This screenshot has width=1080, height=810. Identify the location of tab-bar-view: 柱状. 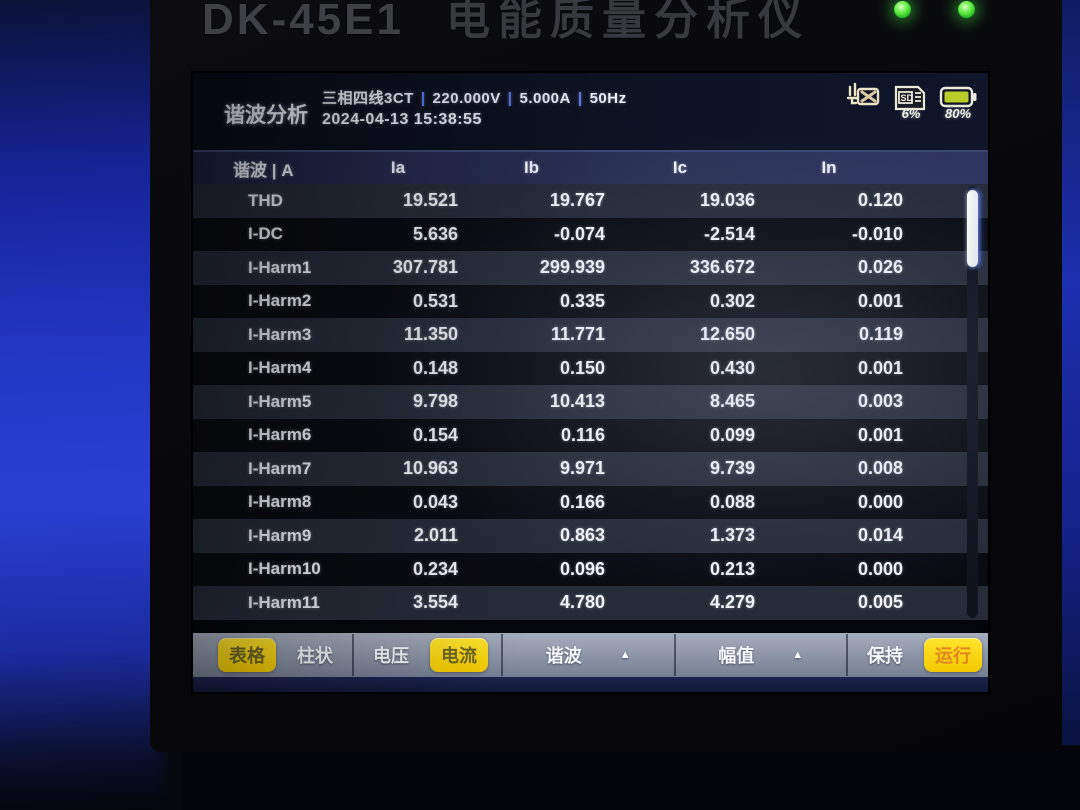
(315, 655).